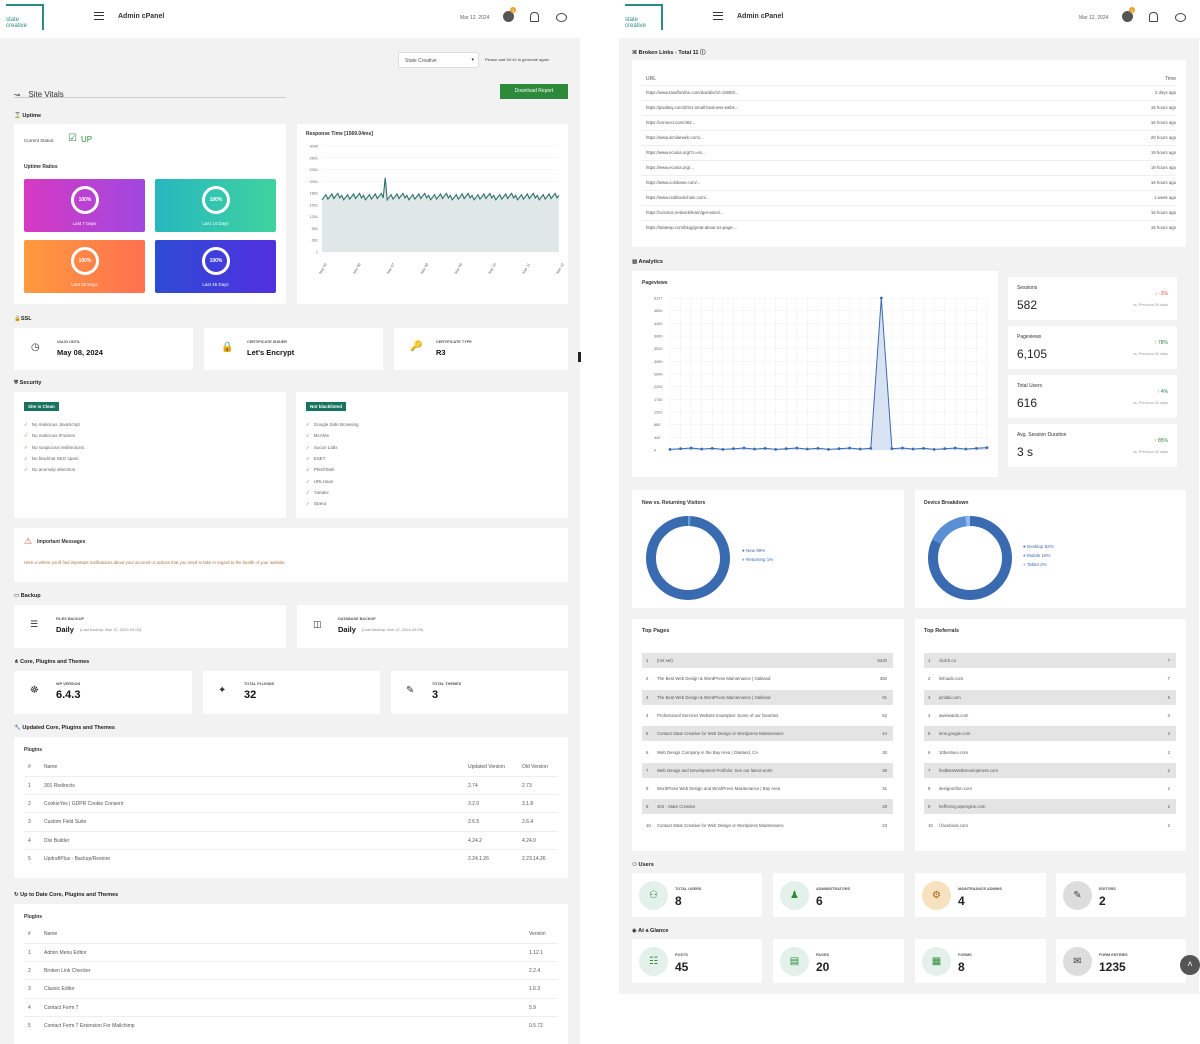 This screenshot has width=1200, height=1044. What do you see at coordinates (57, 840) in the screenshot?
I see `table-cell: Divi Builder` at bounding box center [57, 840].